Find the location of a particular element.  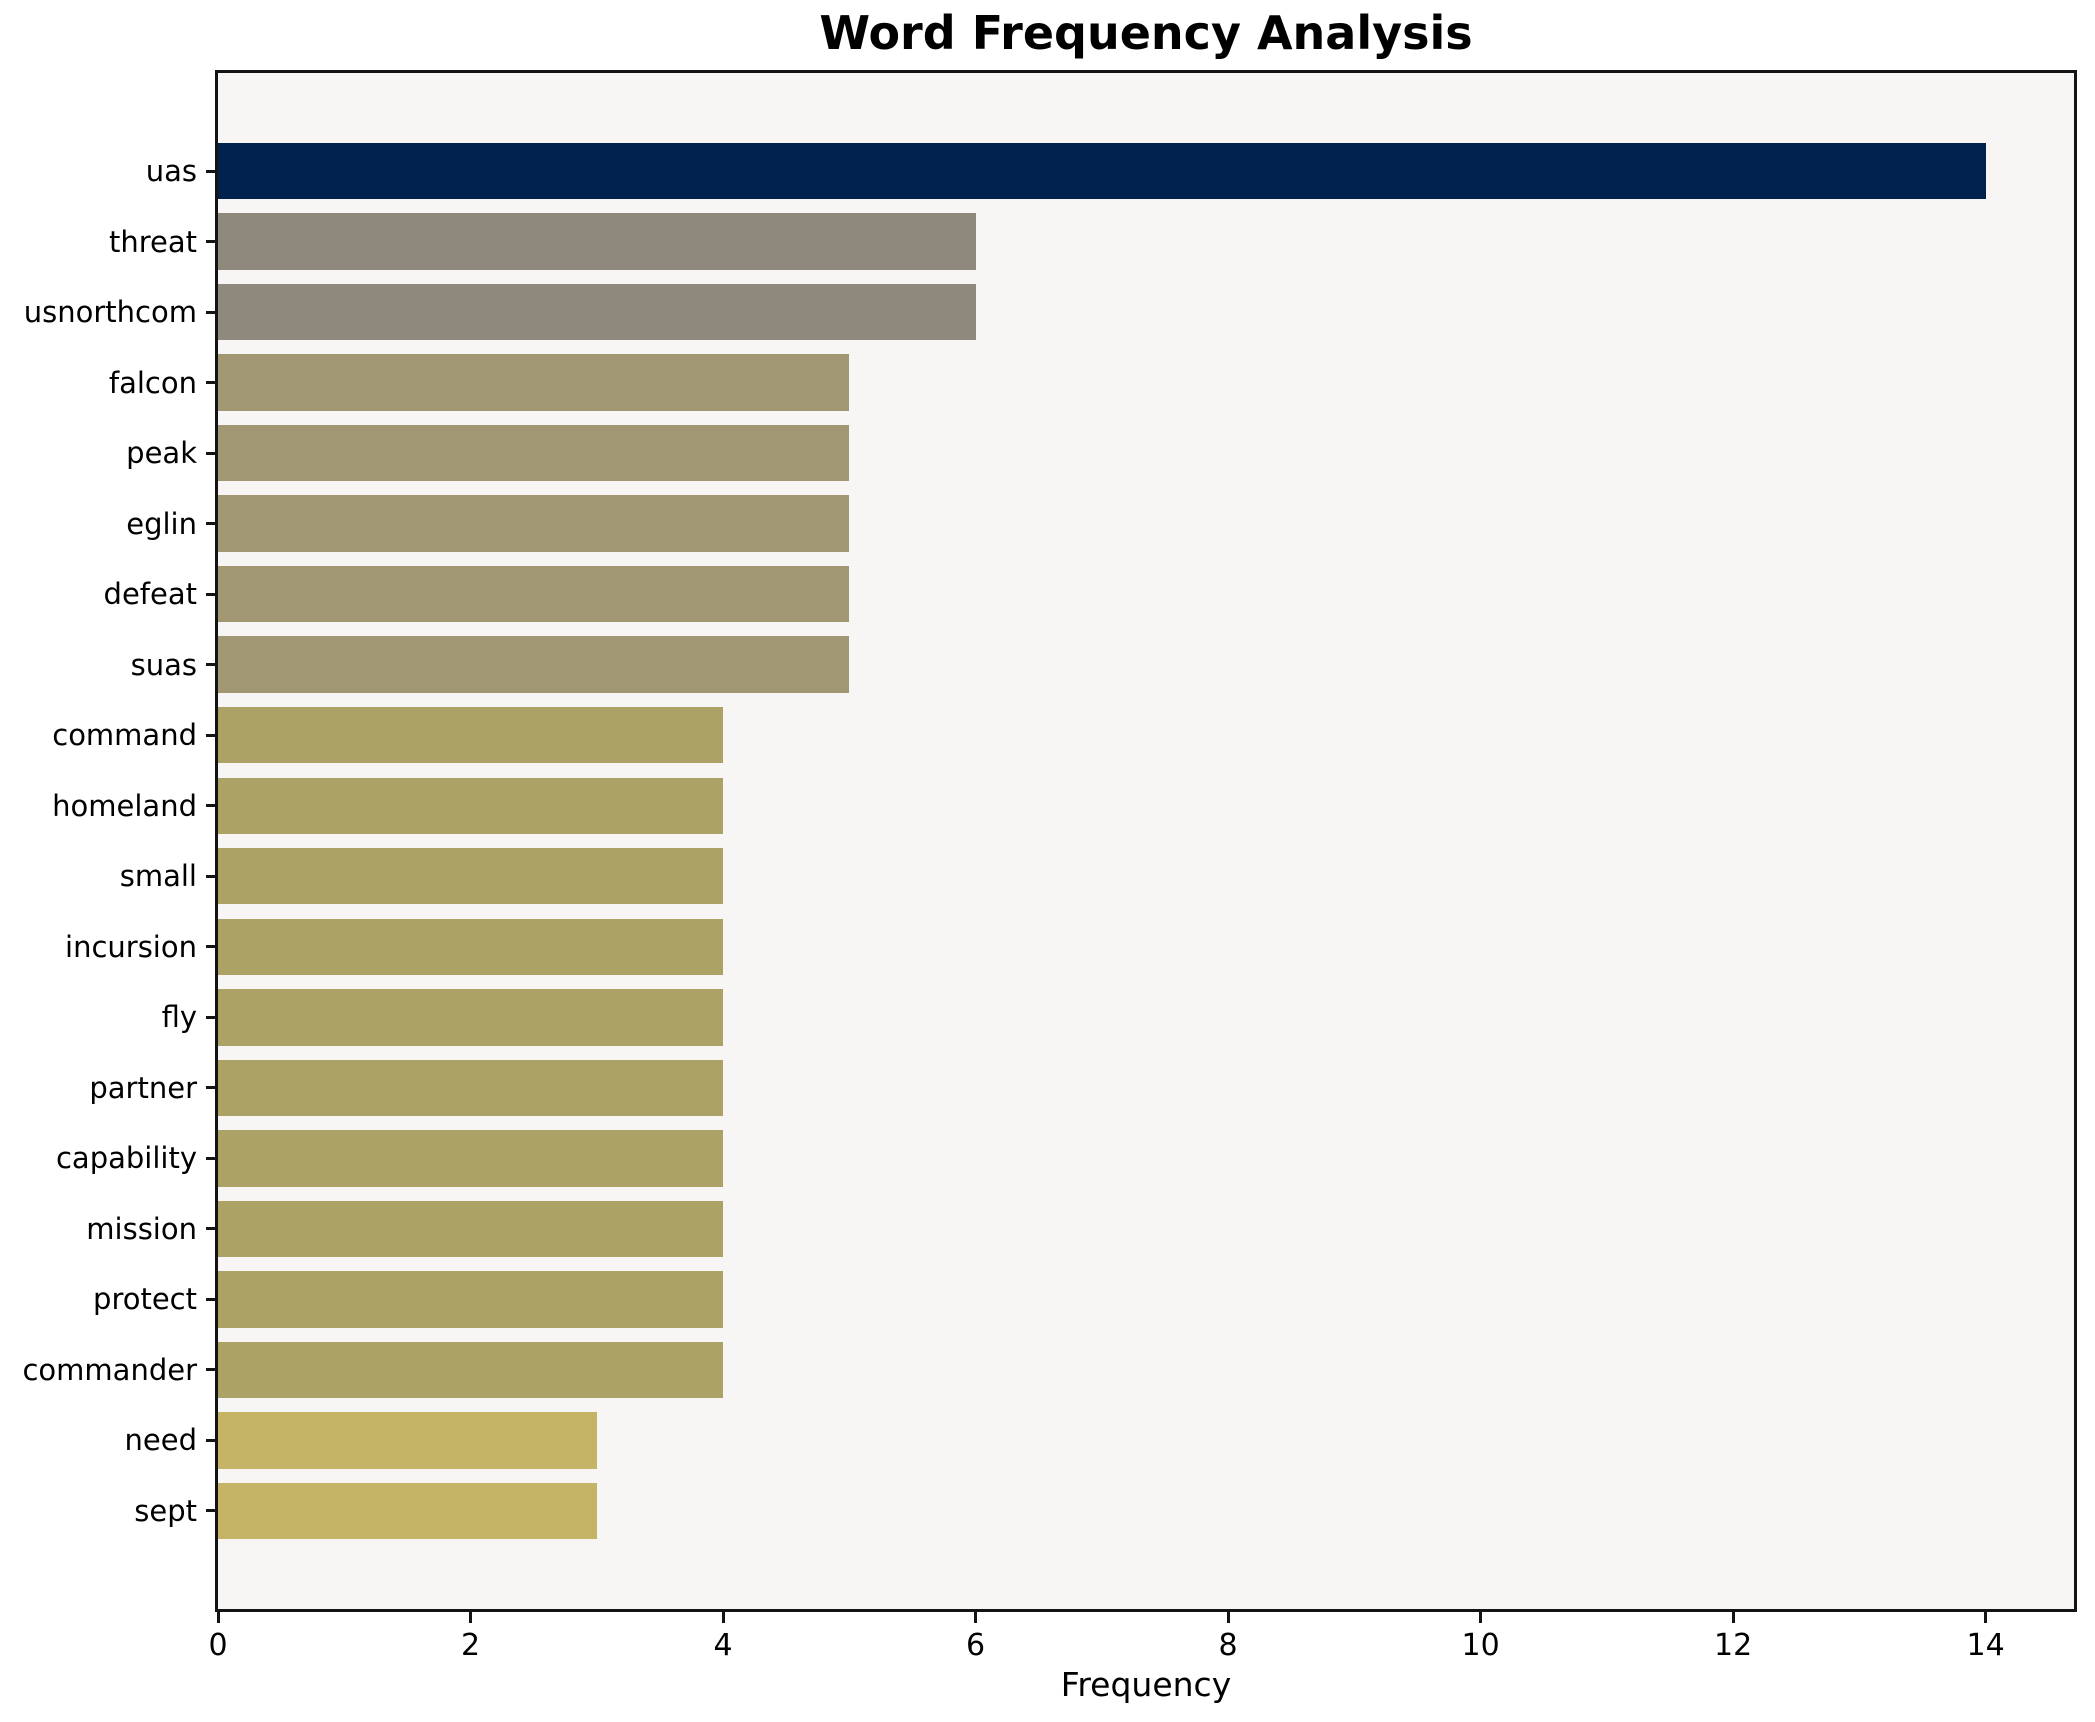

y-tick-label-command: command is located at coordinates (124, 735).